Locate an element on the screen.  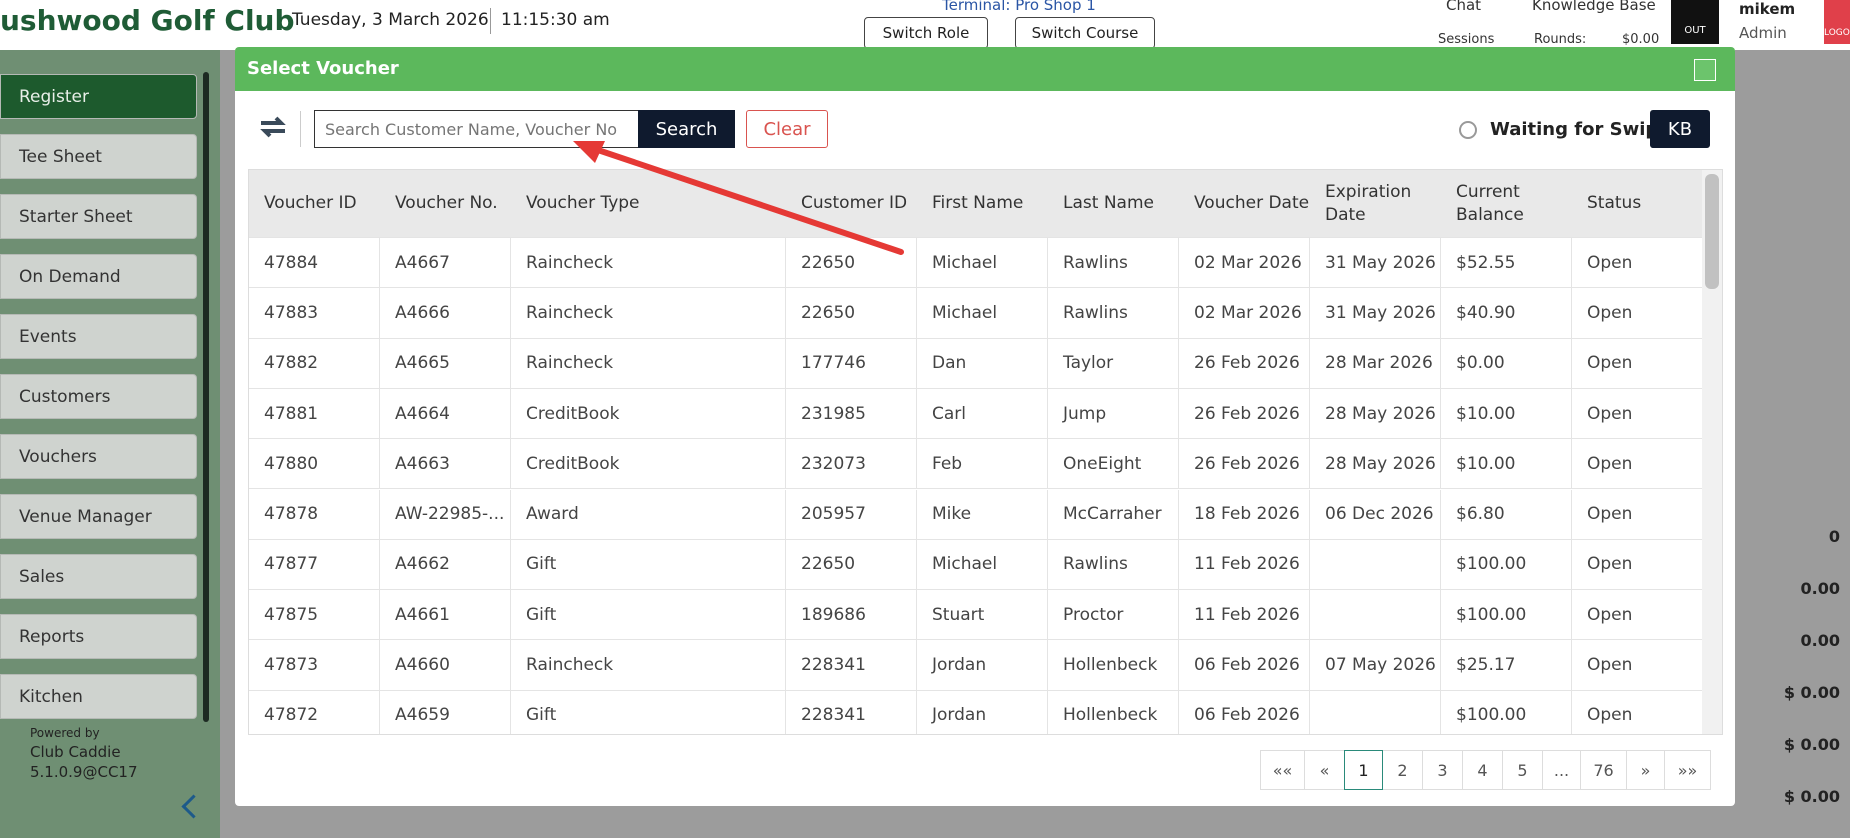
table-cell: $6.80 is located at coordinates (1506, 514).